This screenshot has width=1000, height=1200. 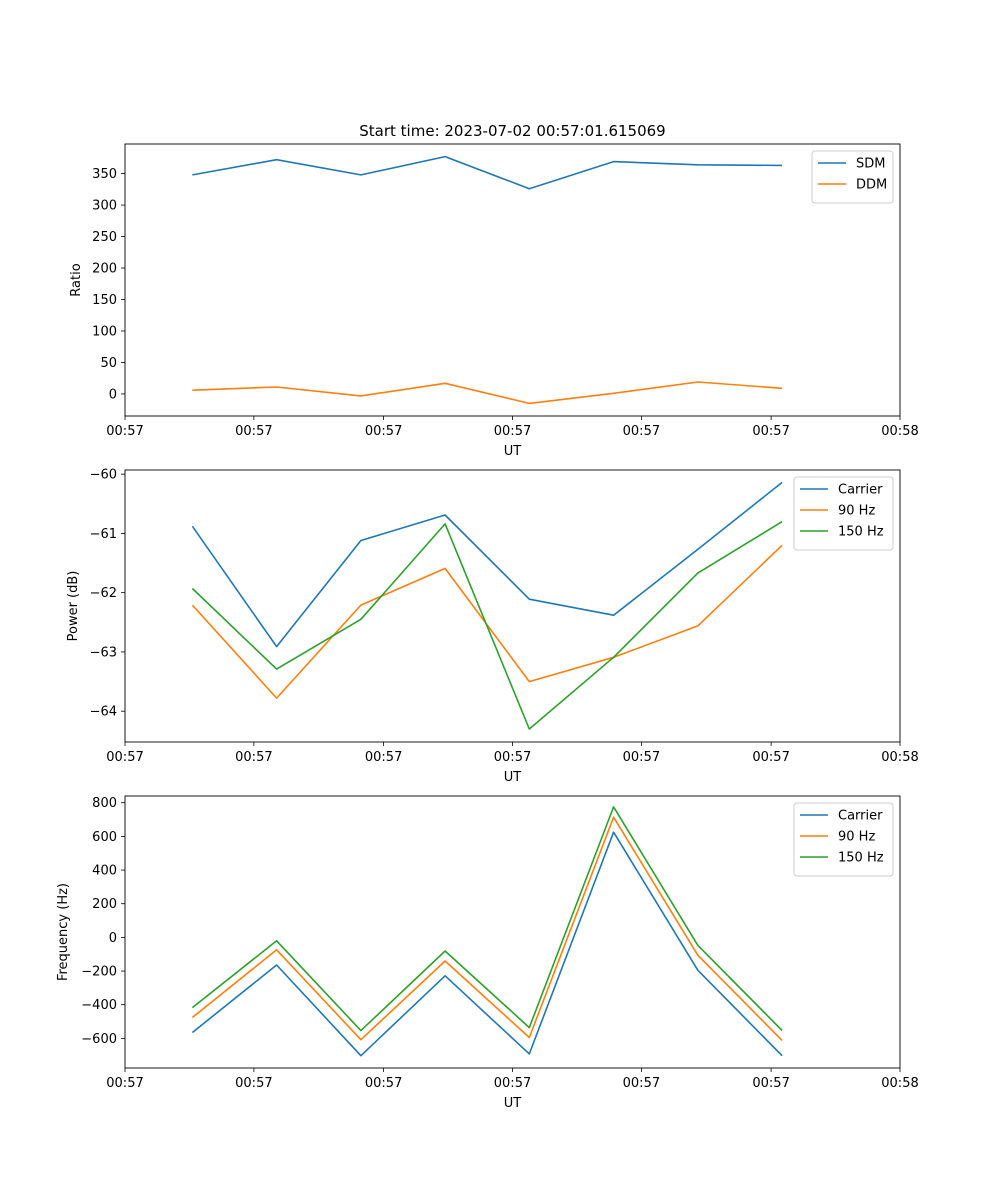 What do you see at coordinates (870, 164) in the screenshot?
I see `legend-label: SDM` at bounding box center [870, 164].